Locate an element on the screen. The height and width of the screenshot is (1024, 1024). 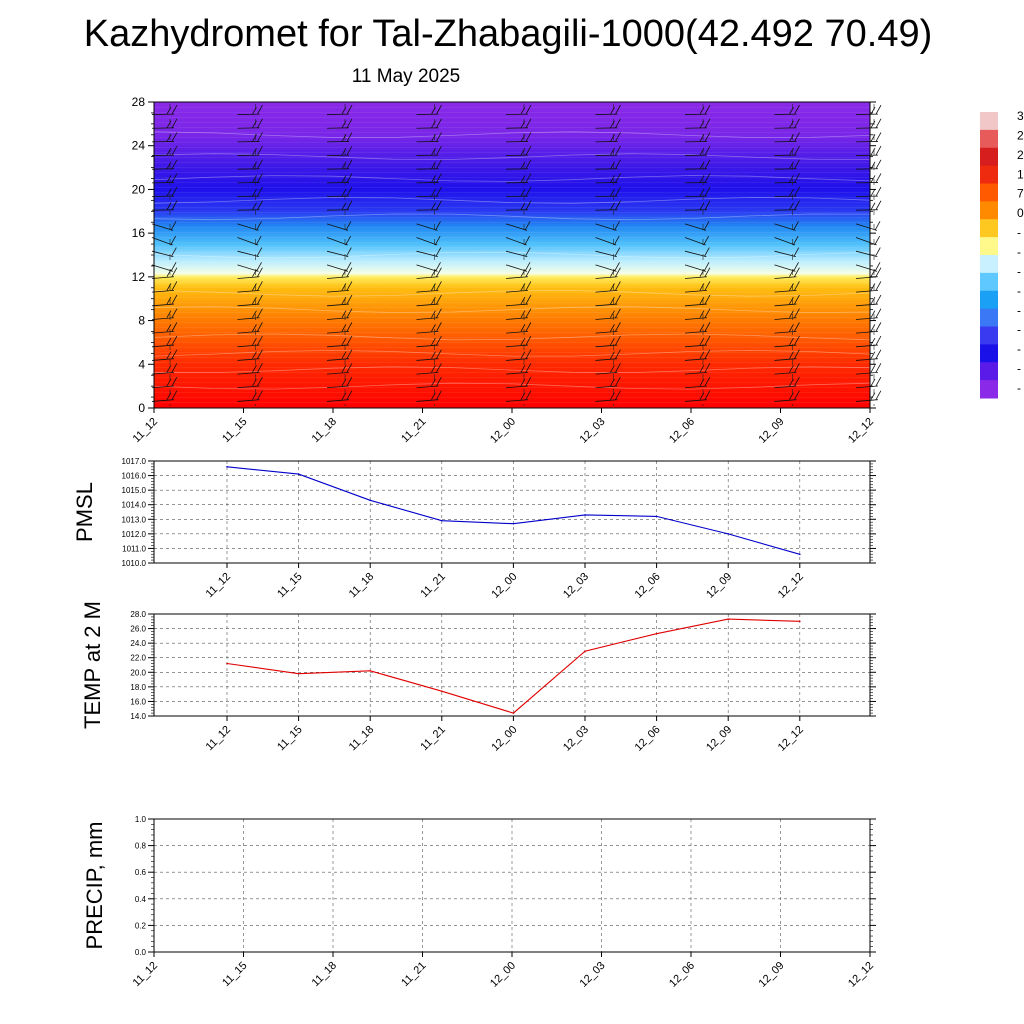
x-tick-label: 11_12 is located at coordinates (219, 739).